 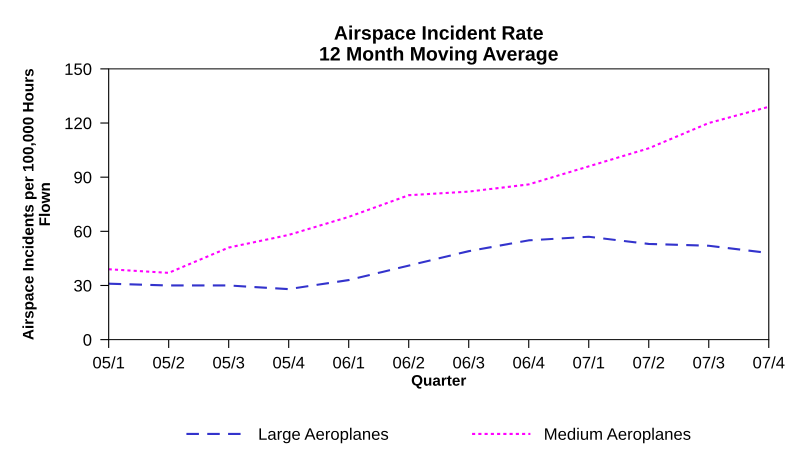 I want to click on y-tick-label: 60, so click(x=83, y=232).